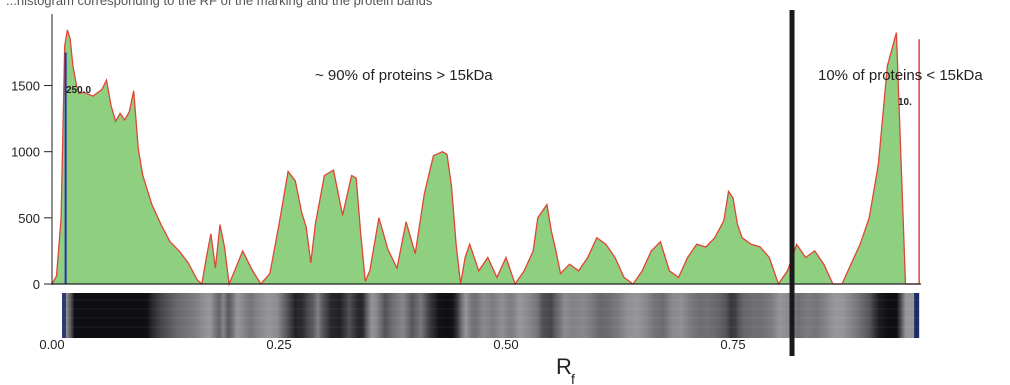  Describe the element at coordinates (25, 152) in the screenshot. I see `y-tick-label: 1000` at that location.